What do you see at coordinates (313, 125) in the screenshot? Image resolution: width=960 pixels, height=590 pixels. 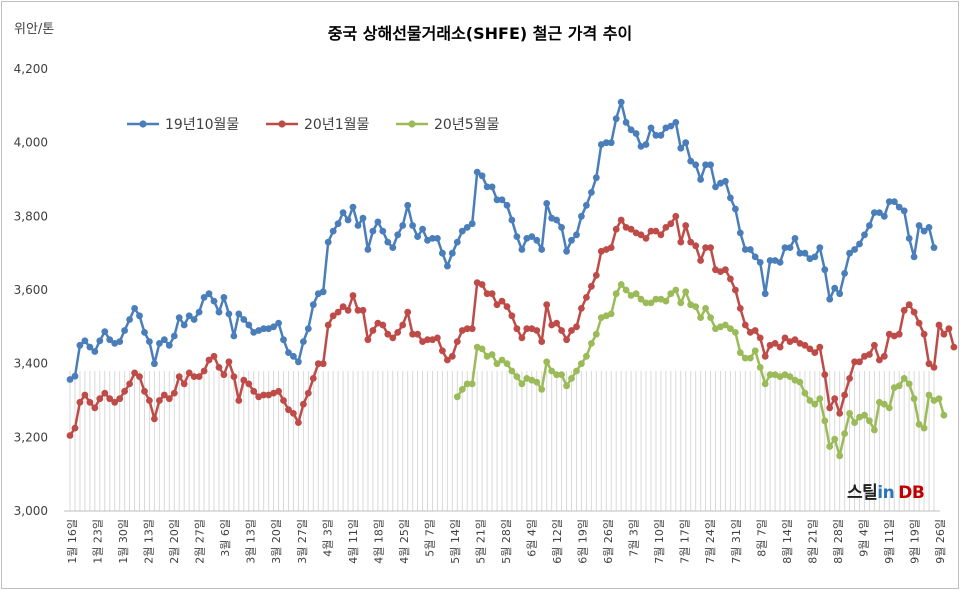 I see `legend: 19년10월물 20년1월물 20년5월물` at bounding box center [313, 125].